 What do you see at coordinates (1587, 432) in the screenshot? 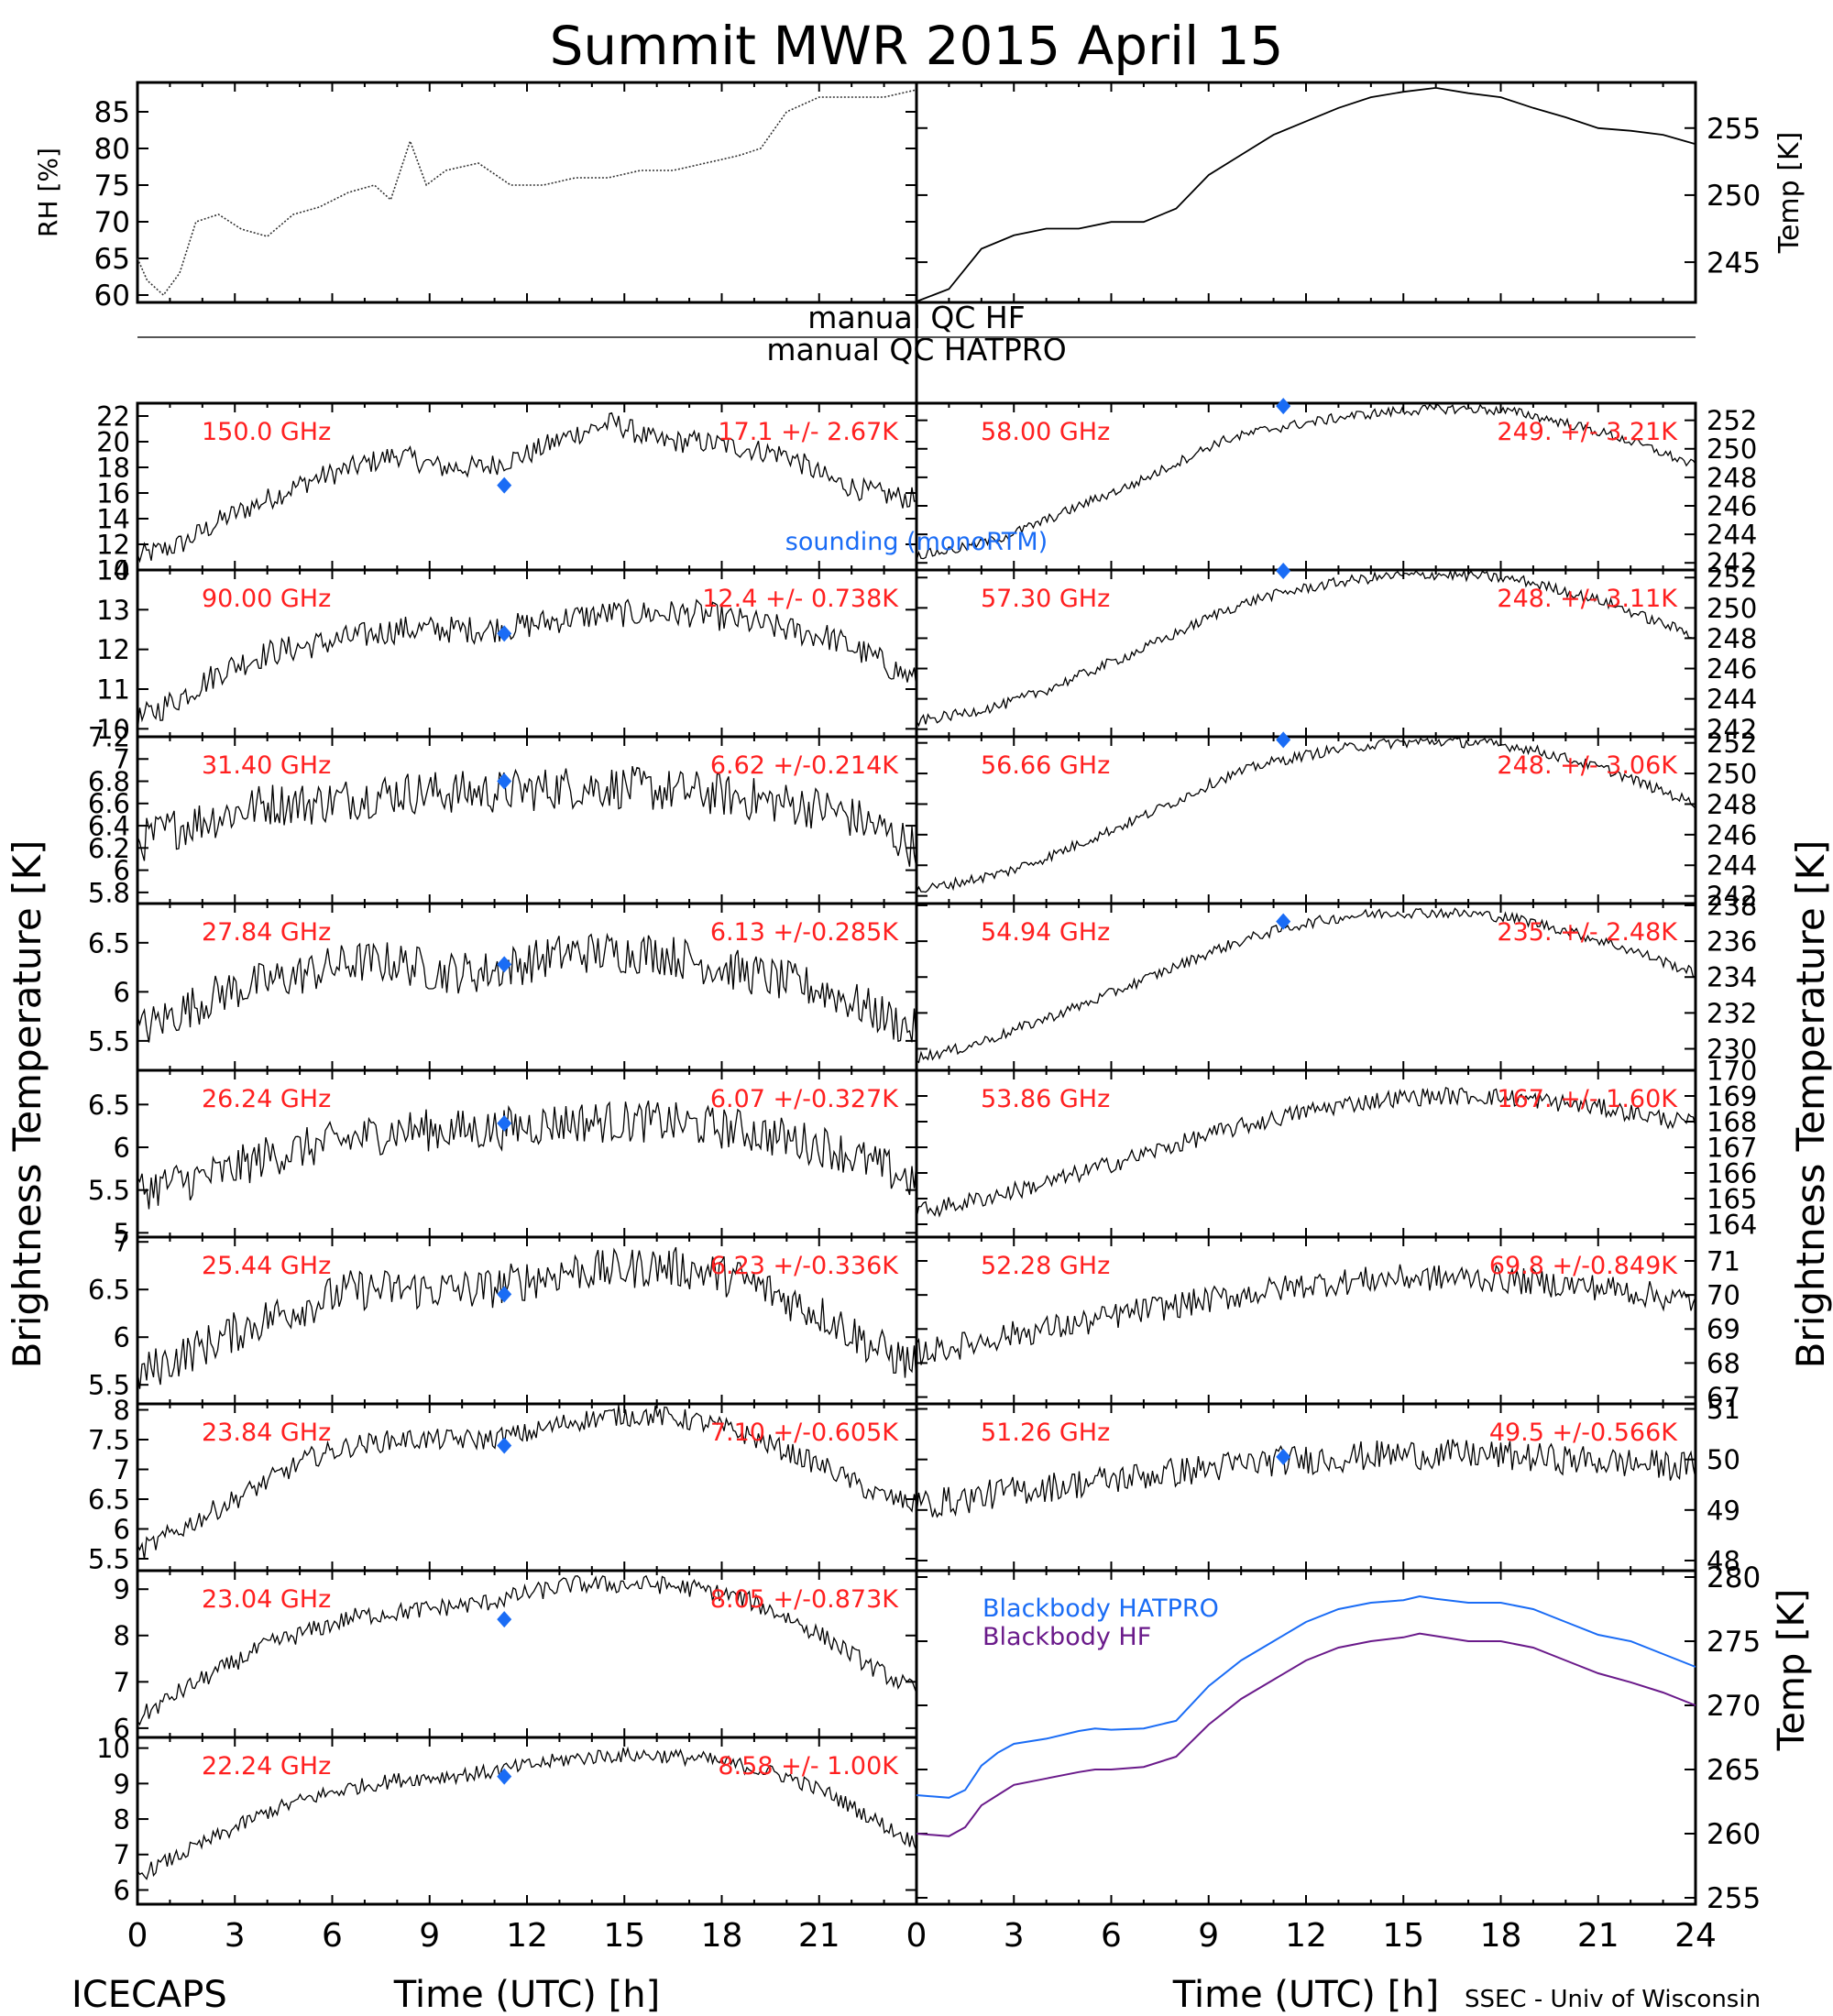
I see `channel-stats-label: 249. +/- 3.21K` at bounding box center [1587, 432].